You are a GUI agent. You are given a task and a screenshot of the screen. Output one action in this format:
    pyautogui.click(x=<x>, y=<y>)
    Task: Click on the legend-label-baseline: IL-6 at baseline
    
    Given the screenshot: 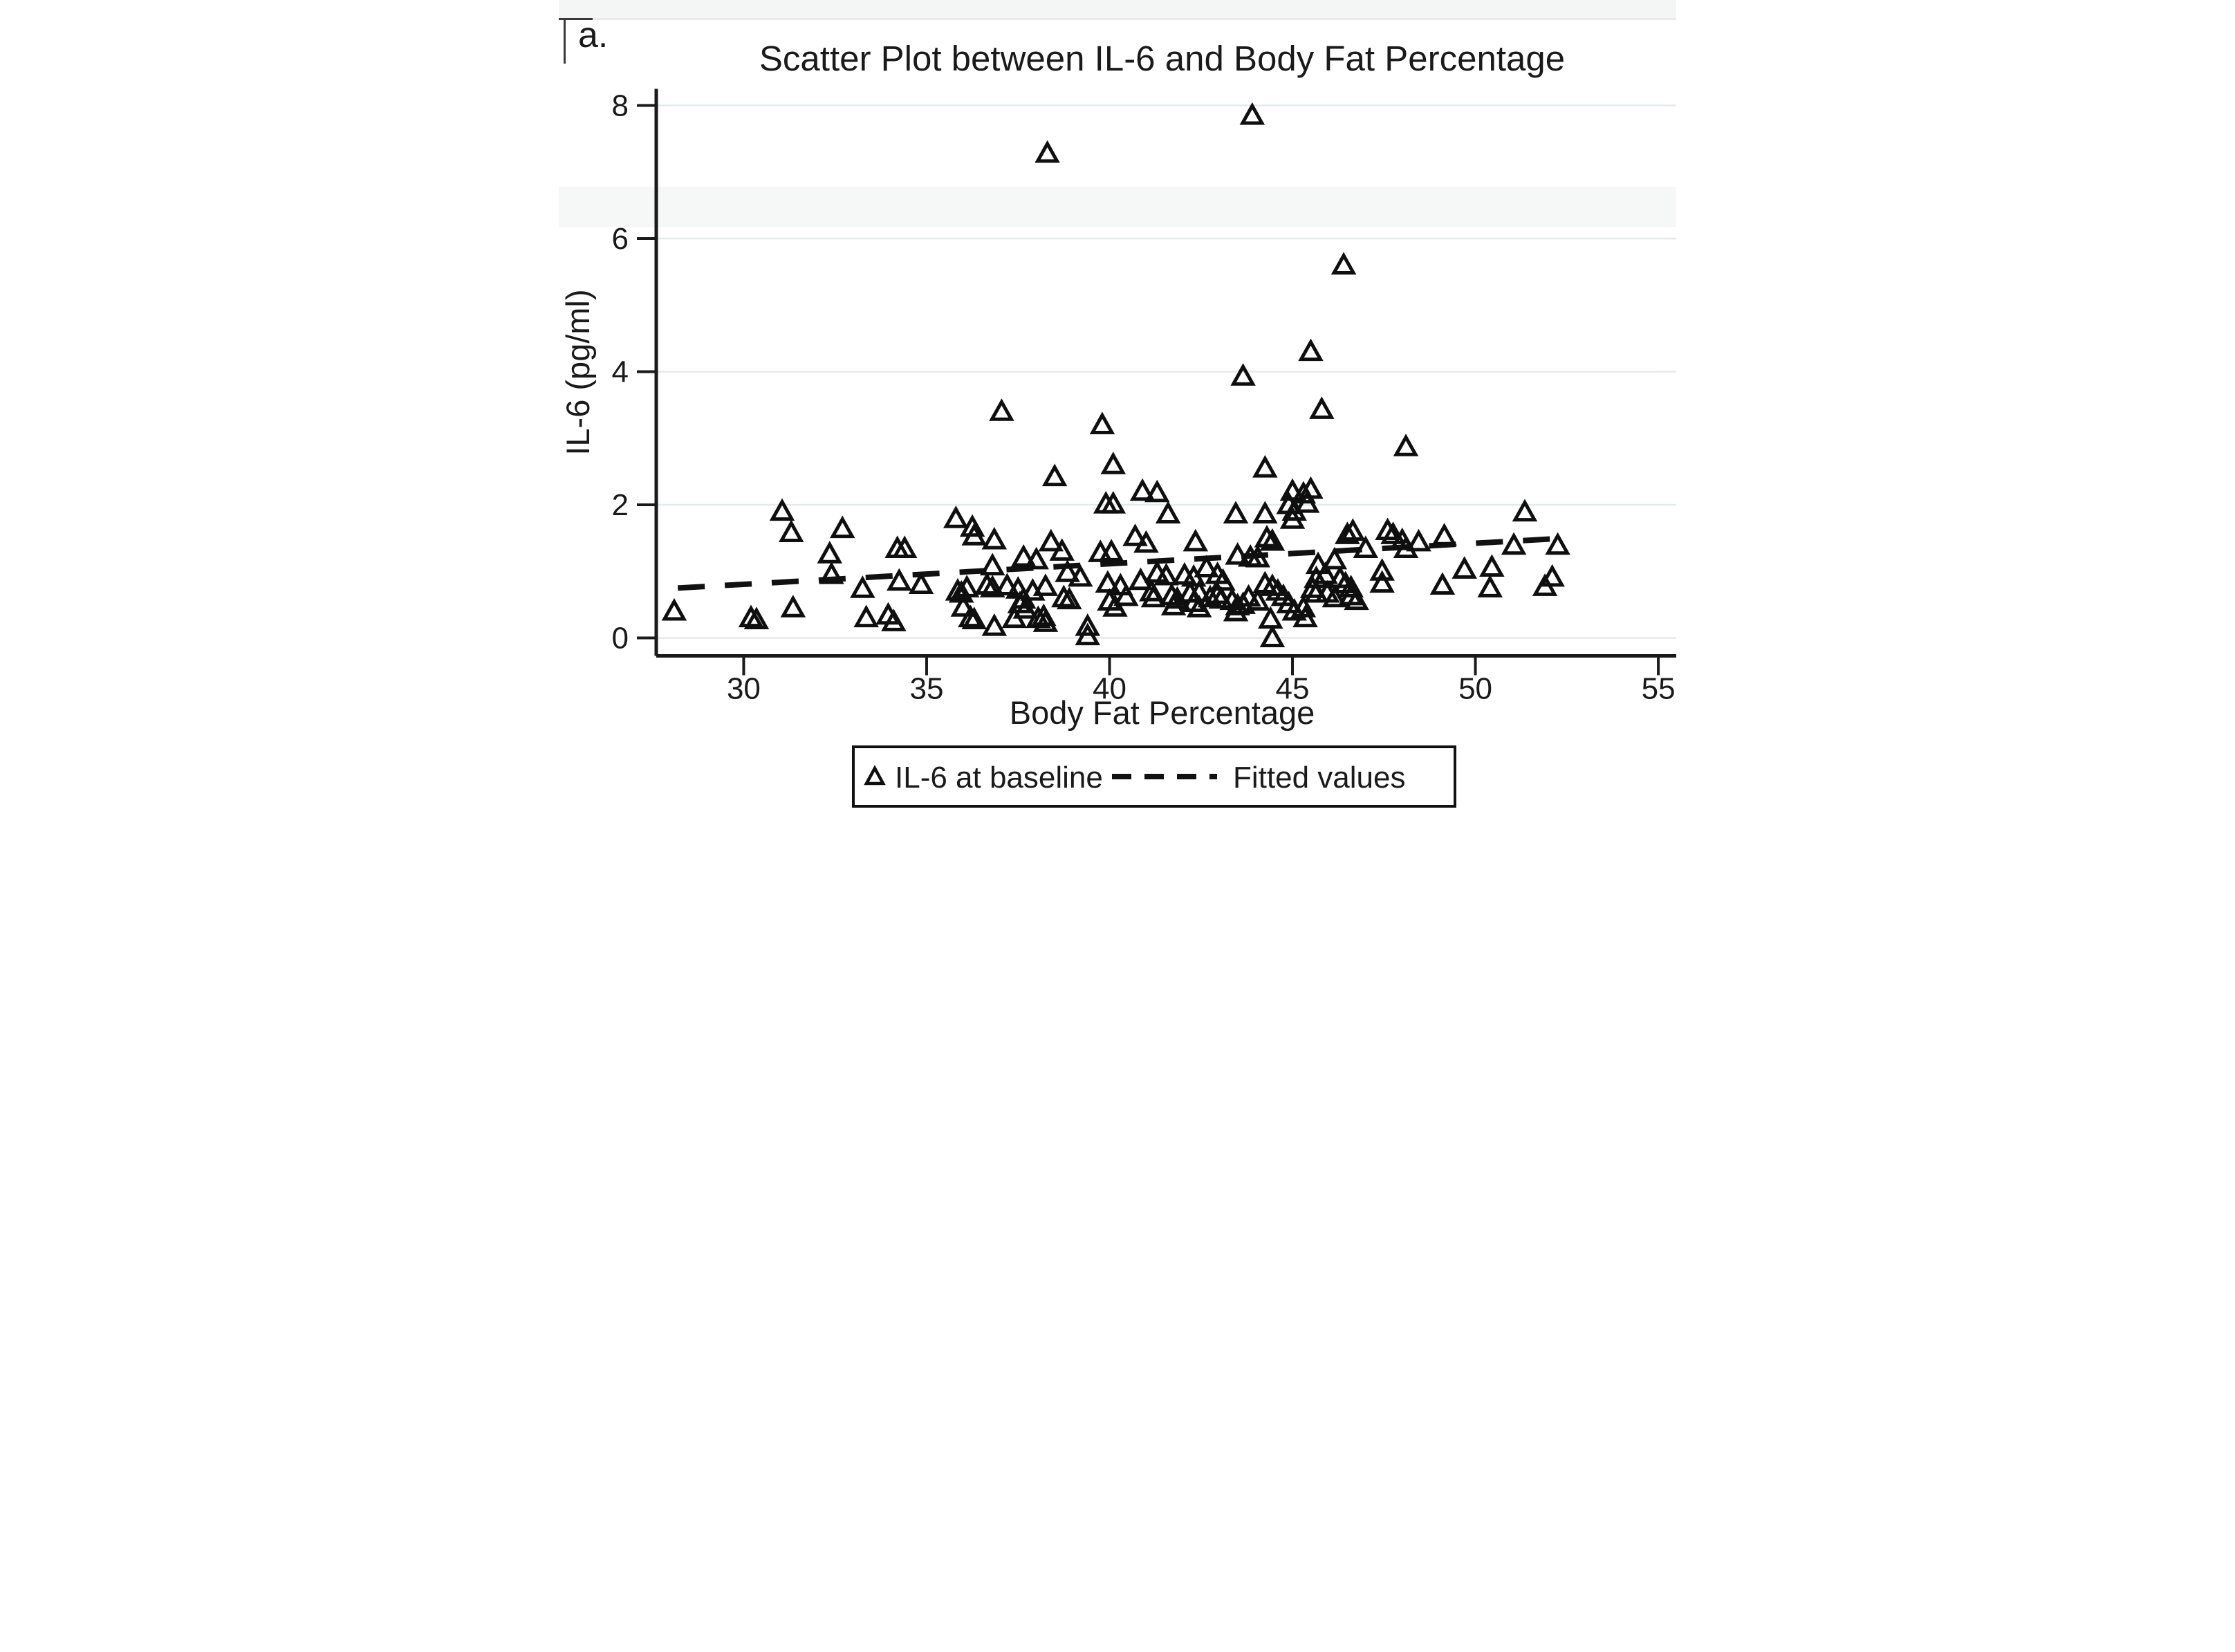 What is the action you would take?
    pyautogui.click(x=999, y=778)
    